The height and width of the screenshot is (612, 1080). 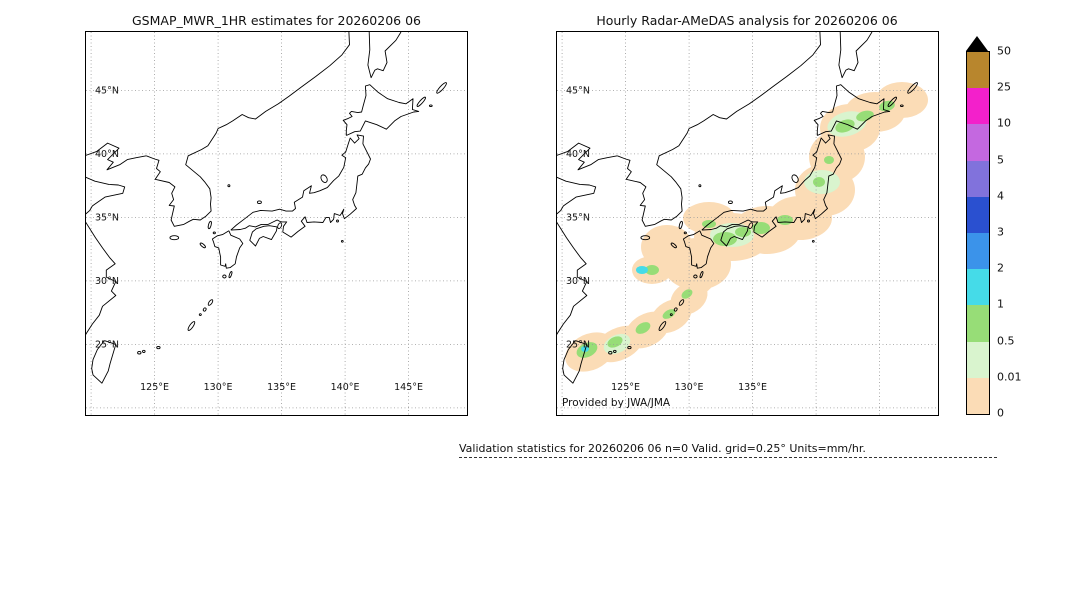 What do you see at coordinates (666, 239) in the screenshot?
I see `axis-tick-labels: 45°N 40°N 35°N 30°N 25°N 125°E 130°E 135°E` at bounding box center [666, 239].